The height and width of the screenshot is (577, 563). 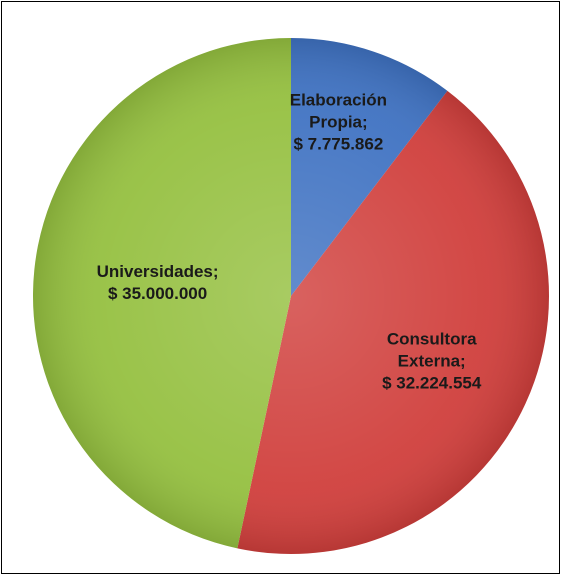 I want to click on data-label-line: Elaboración, so click(x=338, y=100).